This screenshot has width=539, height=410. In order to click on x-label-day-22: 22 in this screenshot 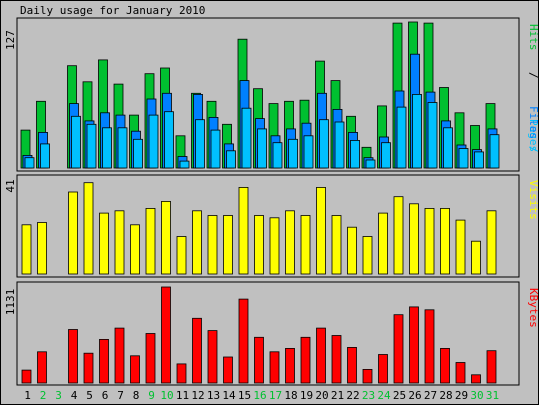, I will do `click(352, 395)`.